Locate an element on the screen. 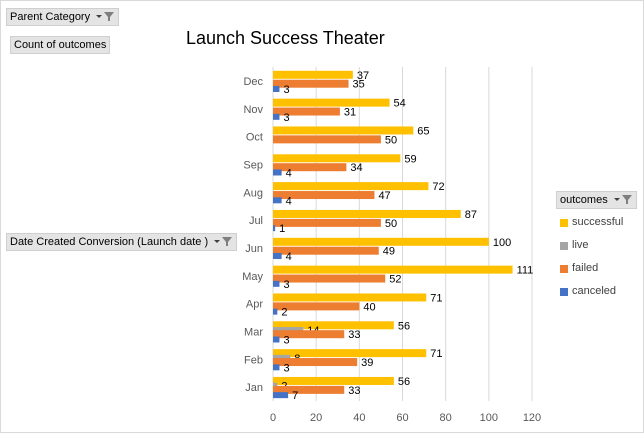 This screenshot has width=644, height=433. x-tick-label: 40 is located at coordinates (359, 418).